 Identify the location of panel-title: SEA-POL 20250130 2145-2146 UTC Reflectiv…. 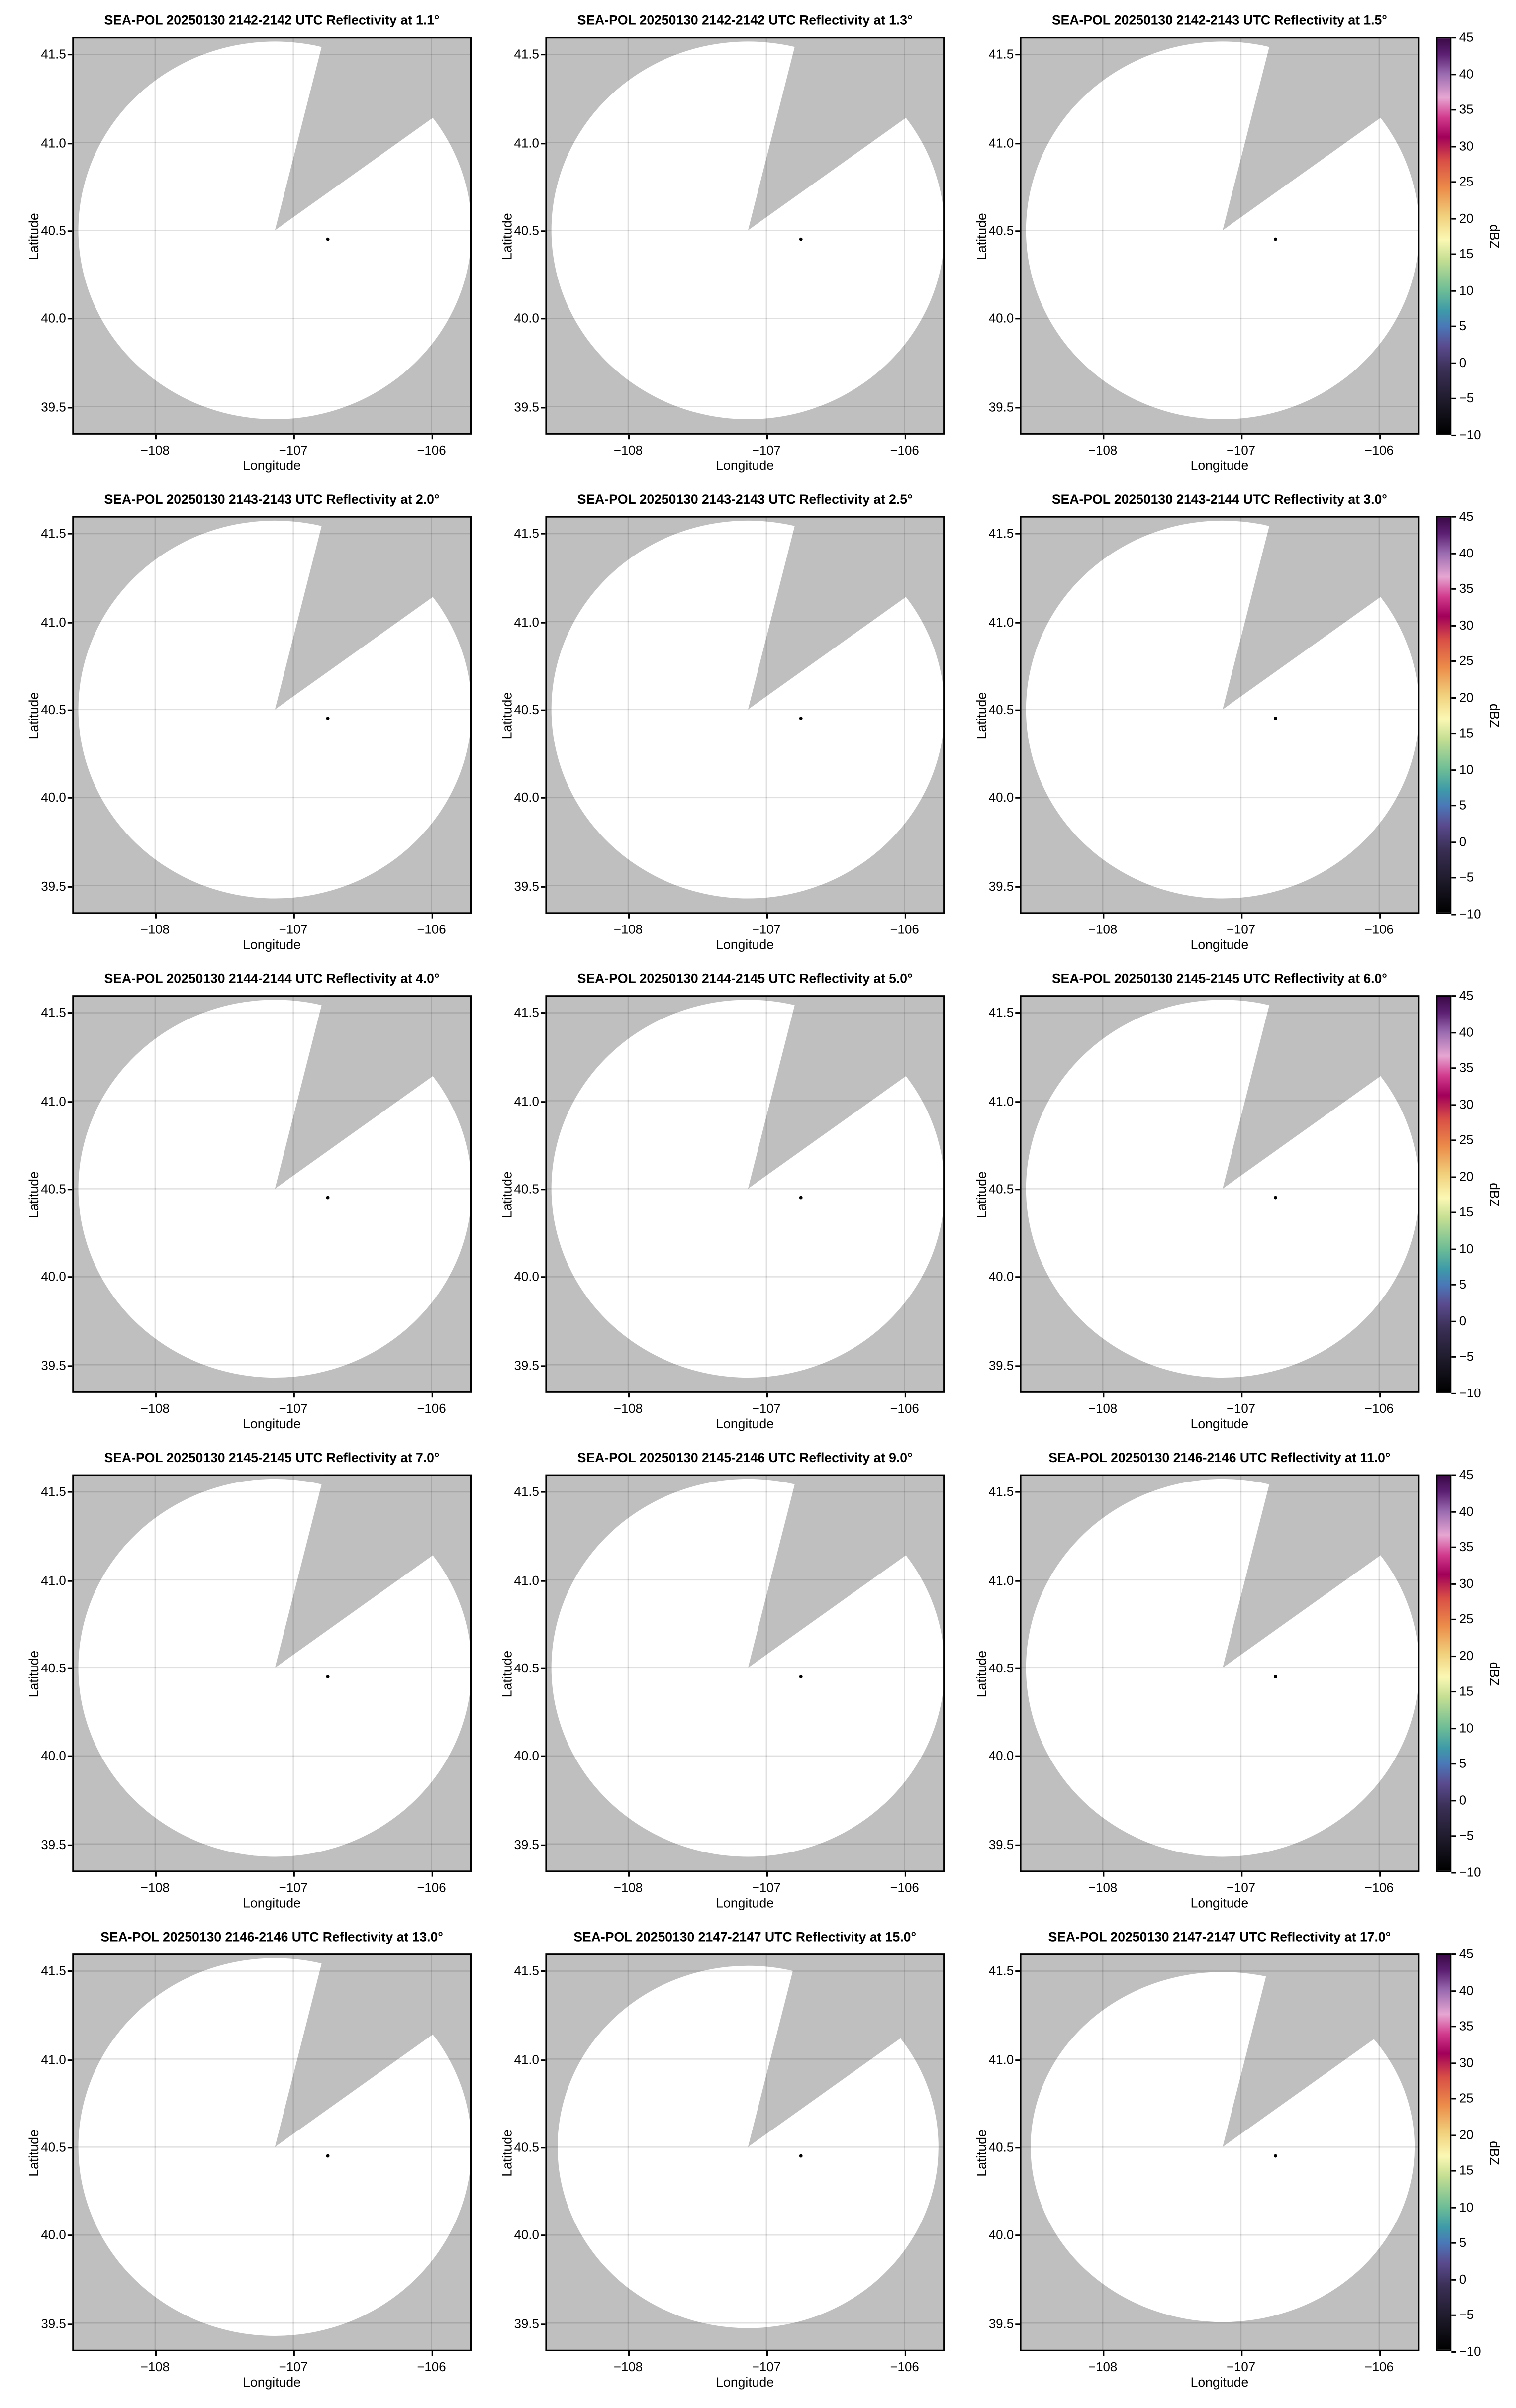
(745, 1458).